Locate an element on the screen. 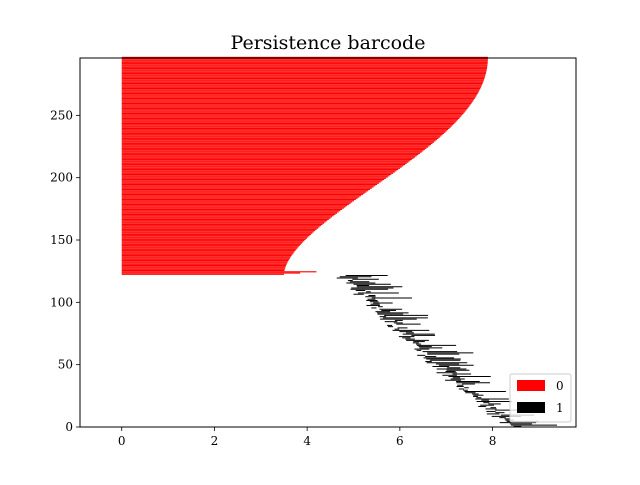 Image resolution: width=640 pixels, height=485 pixels. x-tick-label: 4 is located at coordinates (307, 441).